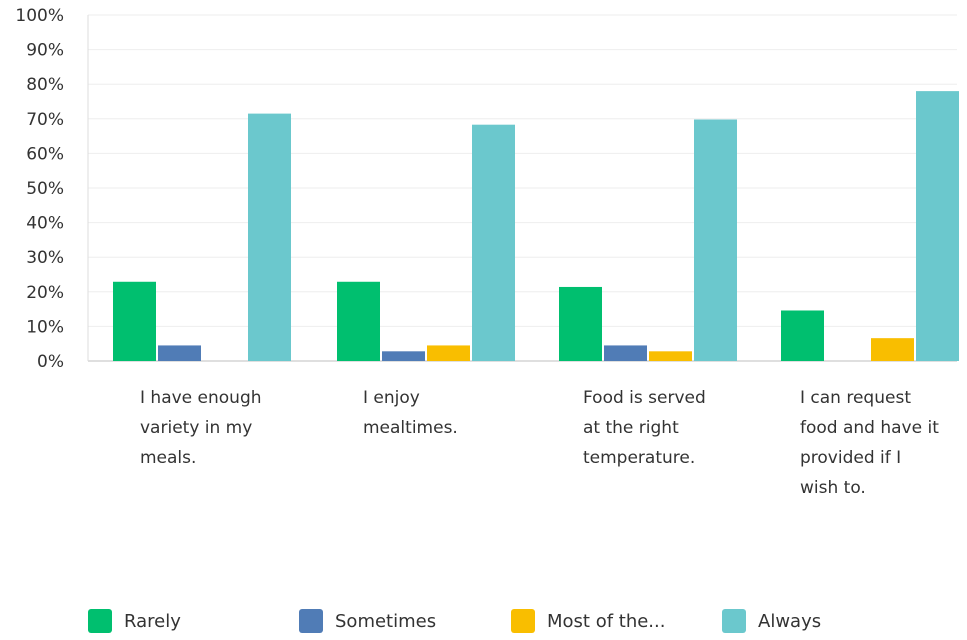 The image size is (967, 640). Describe the element at coordinates (855, 398) in the screenshot. I see `x-category-label-line: I can request` at that location.